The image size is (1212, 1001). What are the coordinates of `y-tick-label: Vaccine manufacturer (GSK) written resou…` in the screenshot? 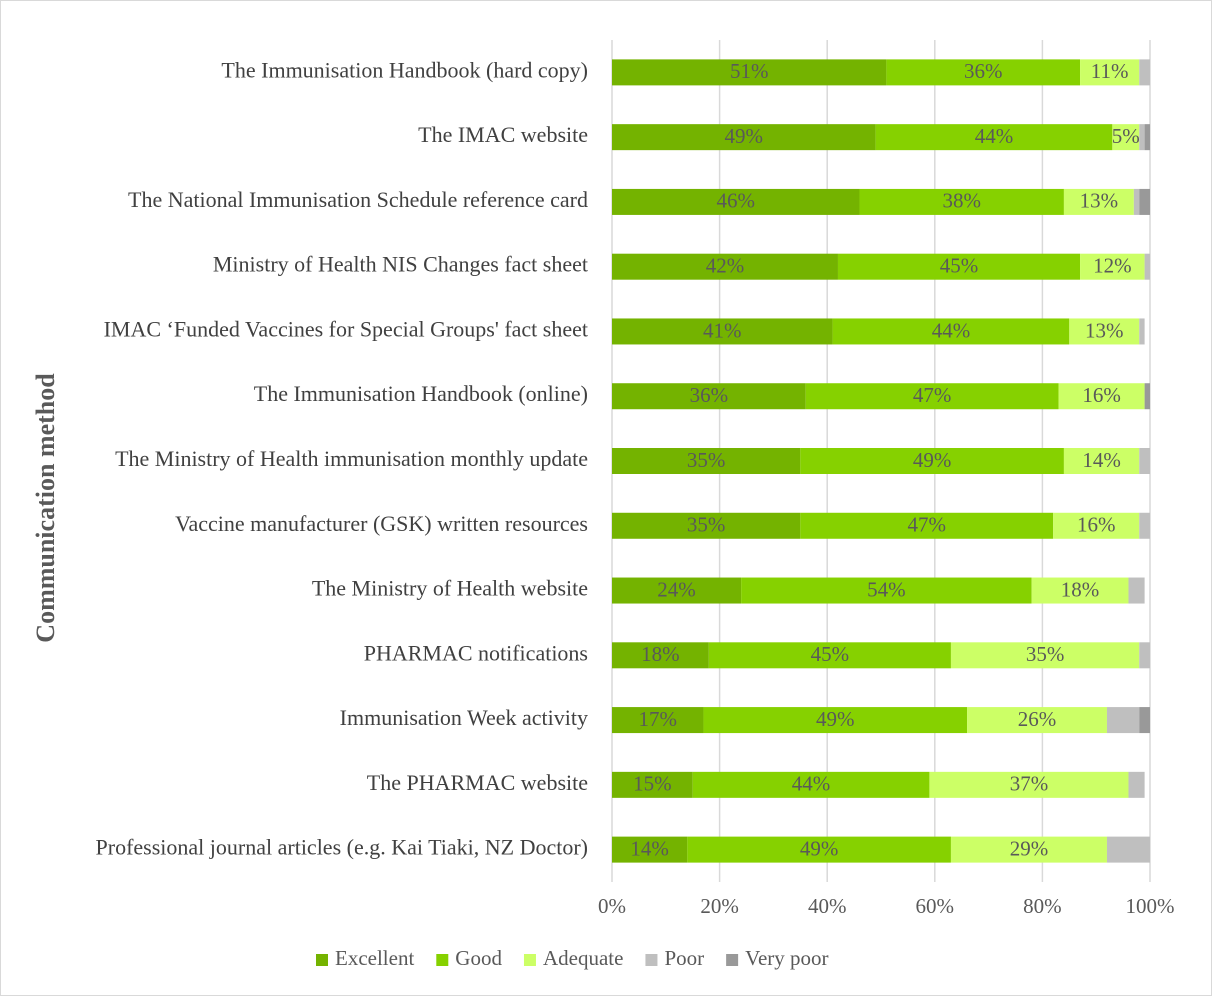 It's located at (381, 523).